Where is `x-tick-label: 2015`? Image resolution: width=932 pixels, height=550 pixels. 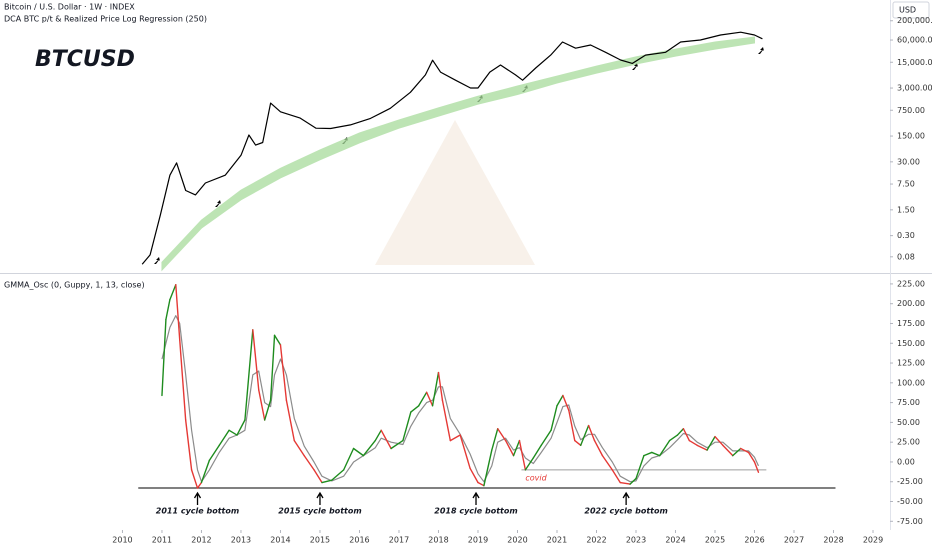 x-tick-label: 2015 is located at coordinates (320, 540).